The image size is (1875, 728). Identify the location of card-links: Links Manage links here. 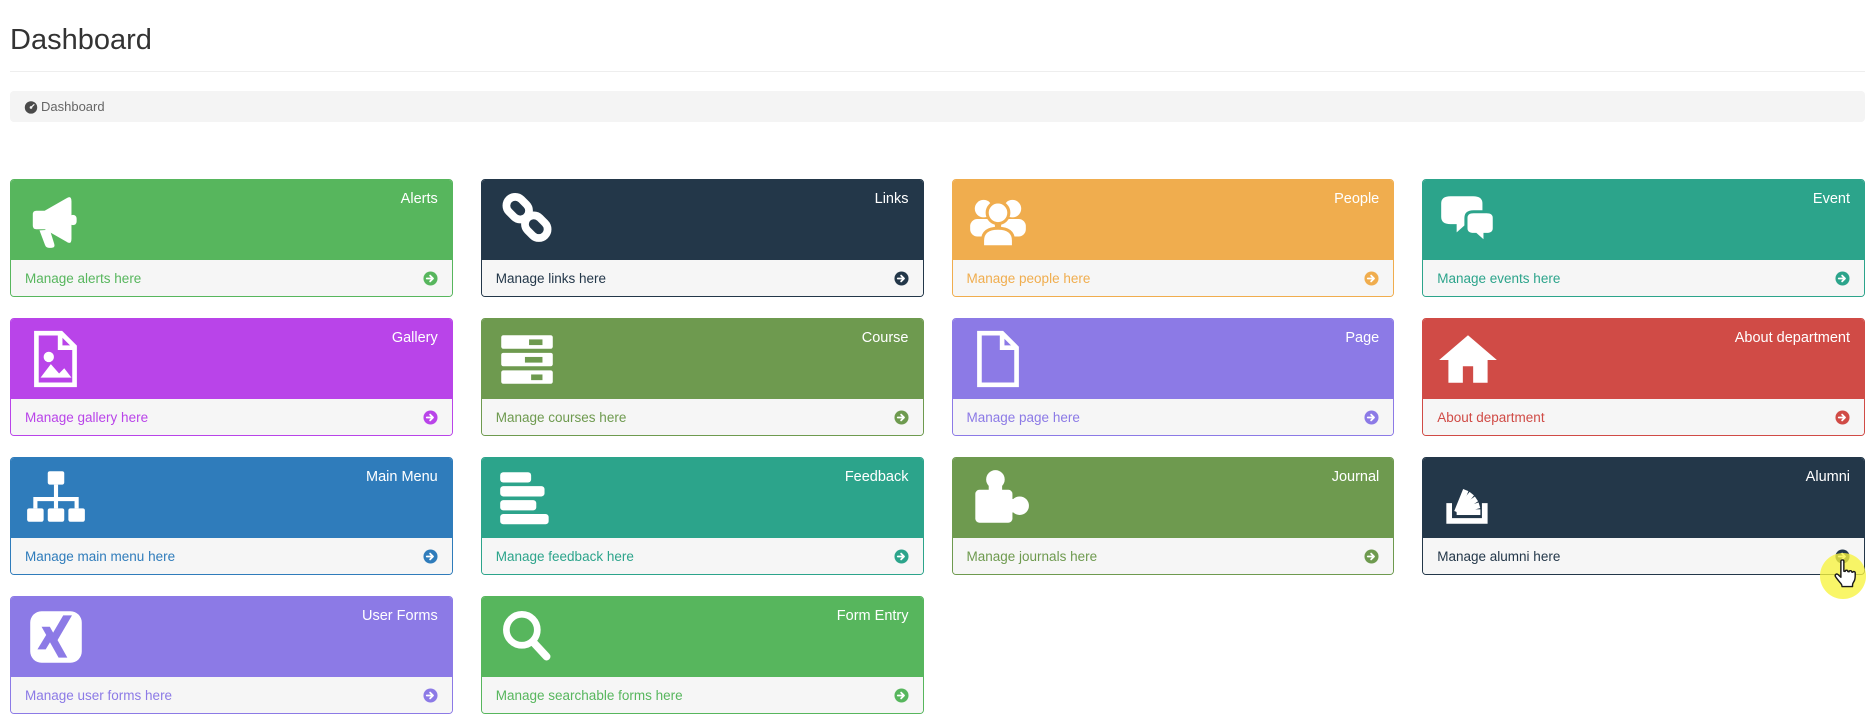
(702, 238).